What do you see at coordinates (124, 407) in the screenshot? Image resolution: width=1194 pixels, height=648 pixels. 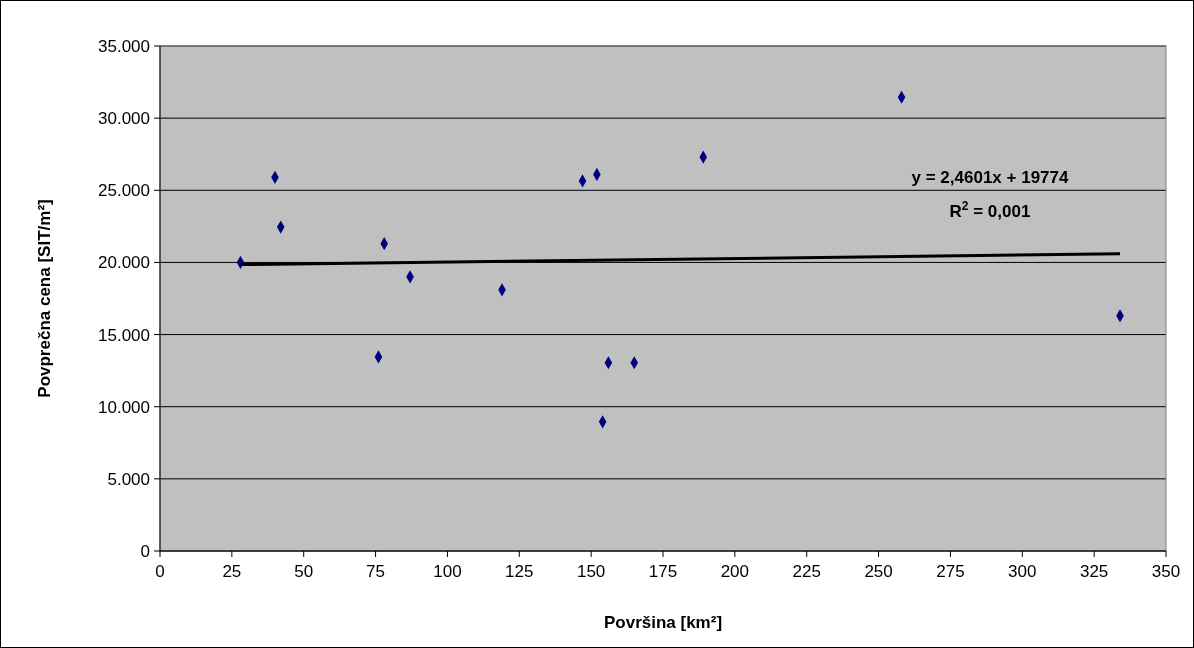 I see `y-tick-label: 10.000` at bounding box center [124, 407].